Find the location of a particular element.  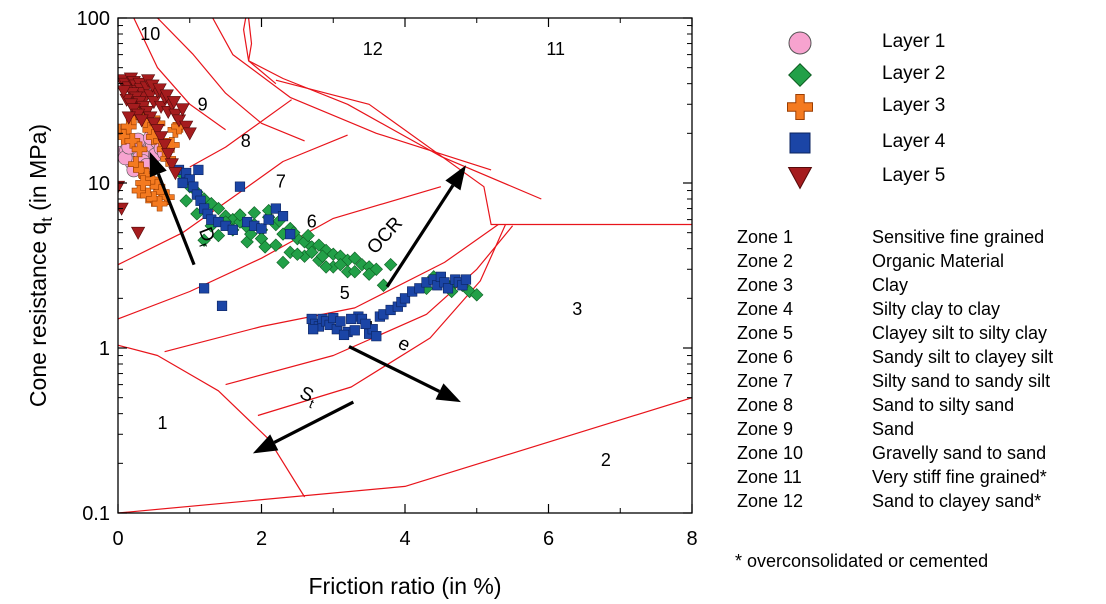

zone-desc: Clayey silt to silty clay is located at coordinates (960, 333).